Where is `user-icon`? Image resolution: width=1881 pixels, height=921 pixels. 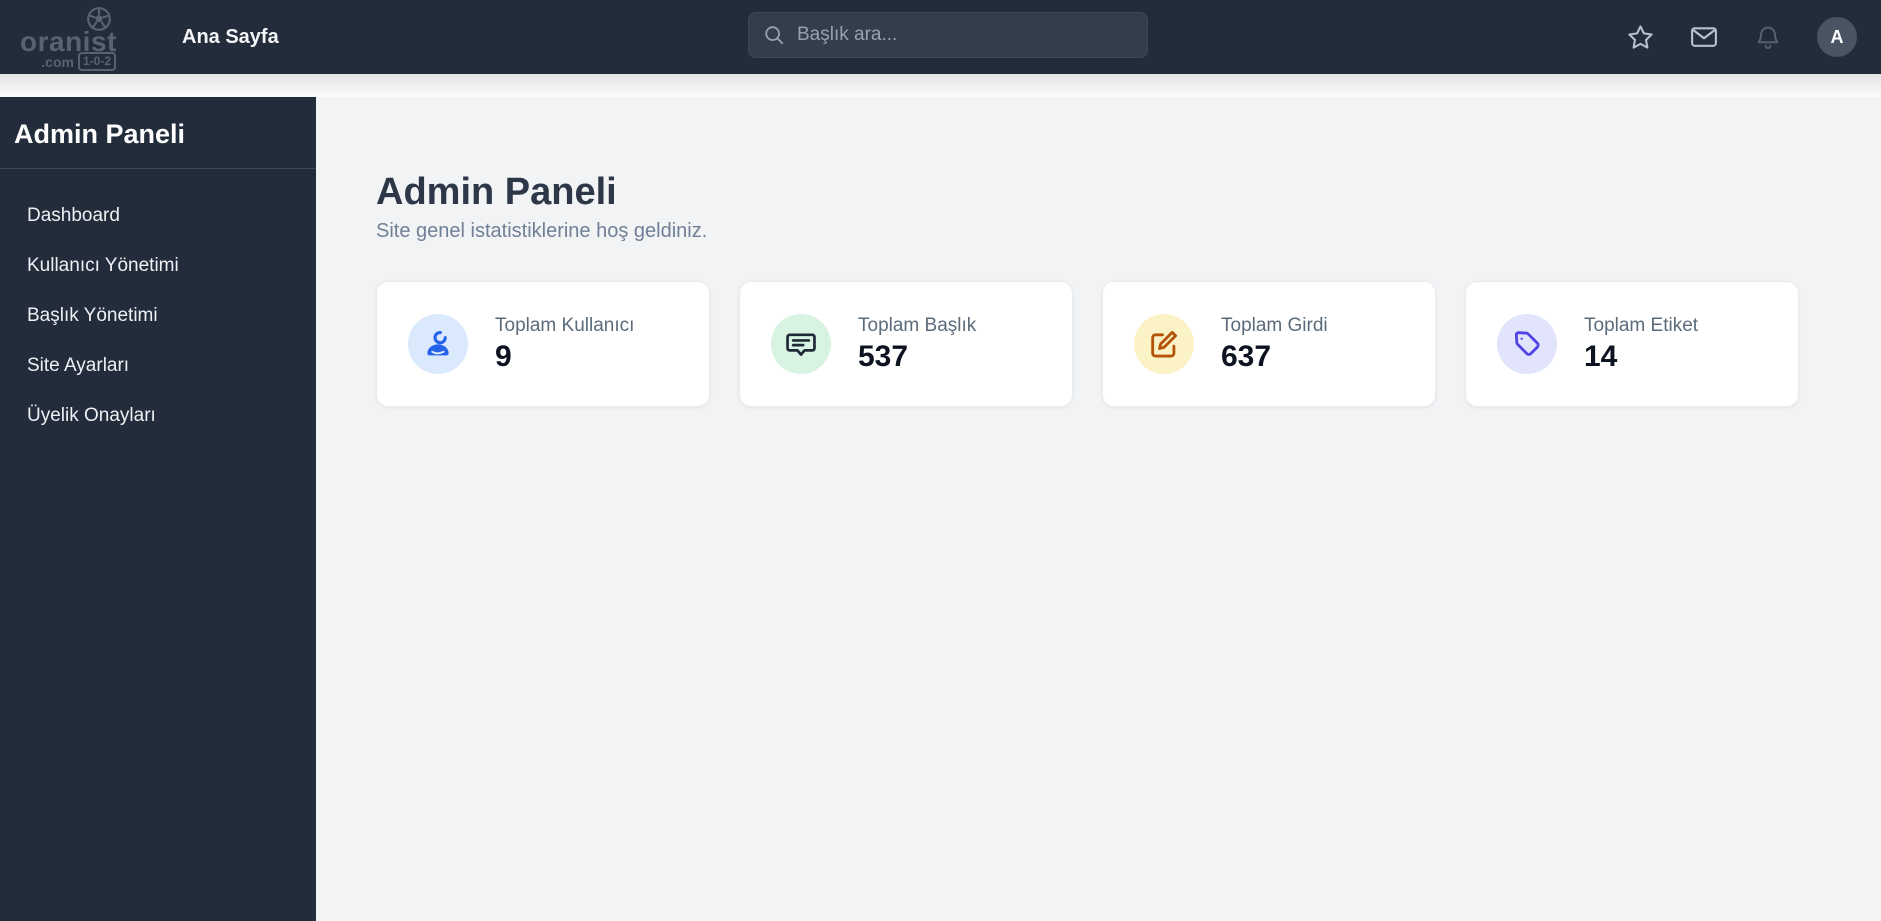
user-icon is located at coordinates (438, 343).